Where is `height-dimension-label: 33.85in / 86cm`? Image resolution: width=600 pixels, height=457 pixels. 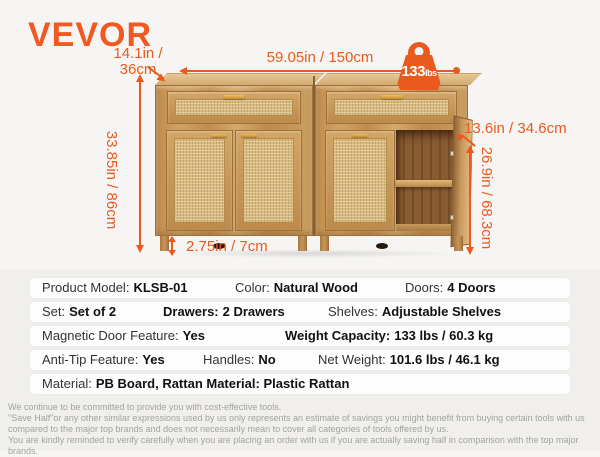 height-dimension-label: 33.85in / 86cm is located at coordinates (111, 180).